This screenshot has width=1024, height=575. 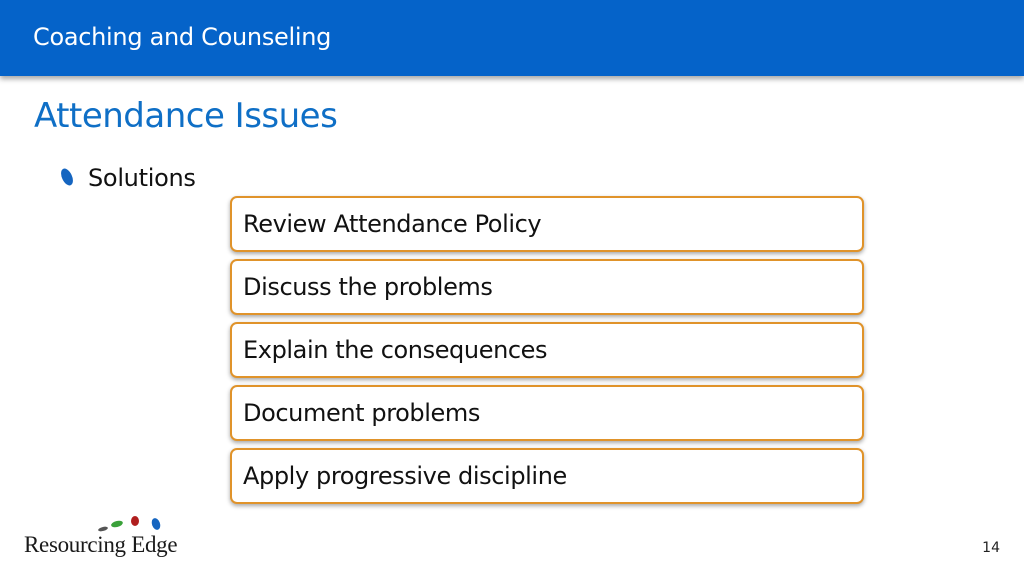 What do you see at coordinates (512, 38) in the screenshot?
I see `header-bar: Coaching and Counseling` at bounding box center [512, 38].